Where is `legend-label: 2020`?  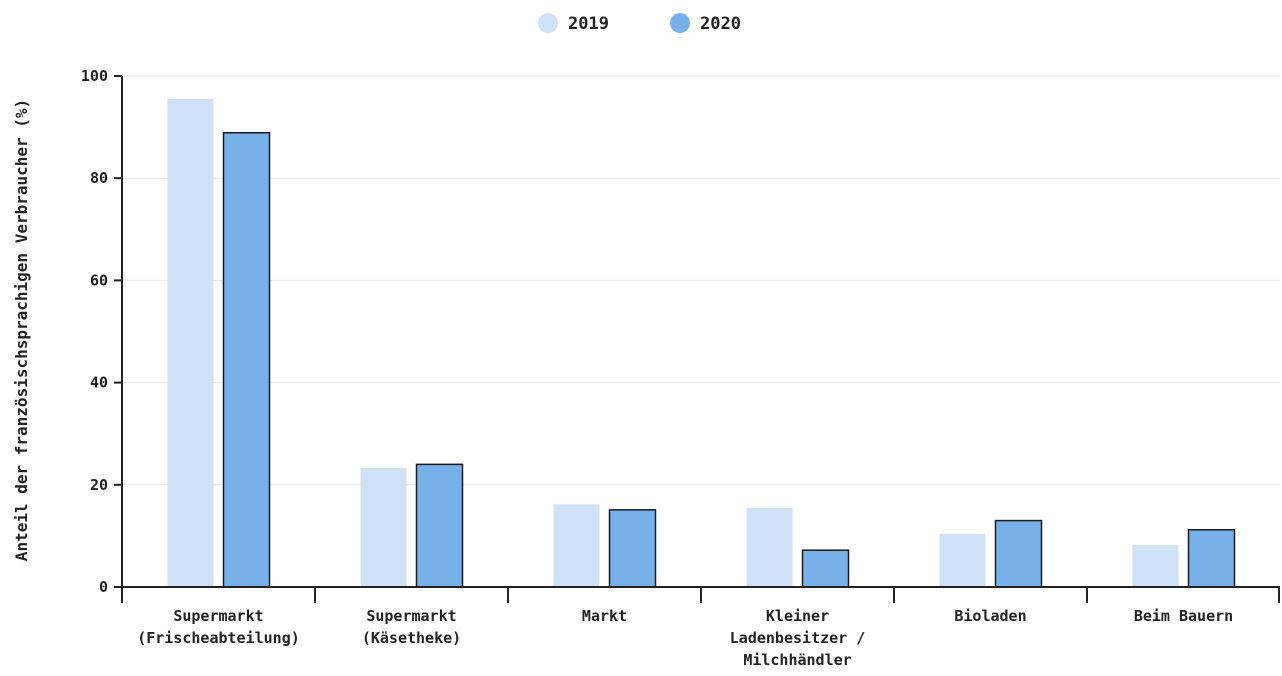
legend-label: 2020 is located at coordinates (720, 24).